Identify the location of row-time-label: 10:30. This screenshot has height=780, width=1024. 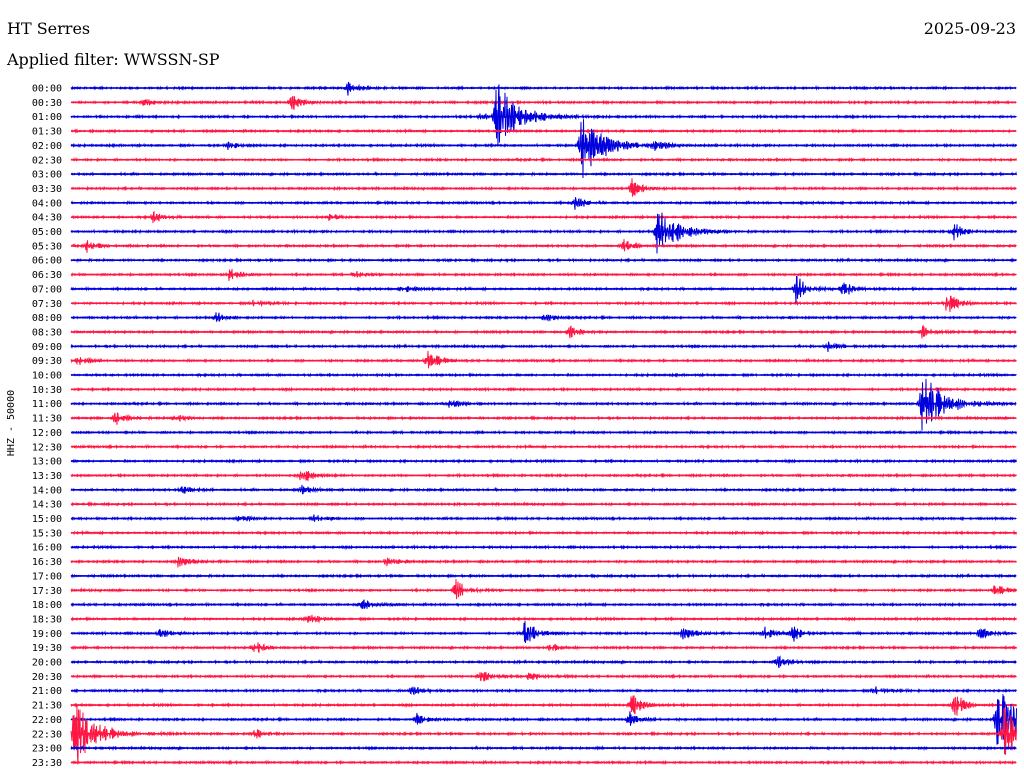
(47, 390).